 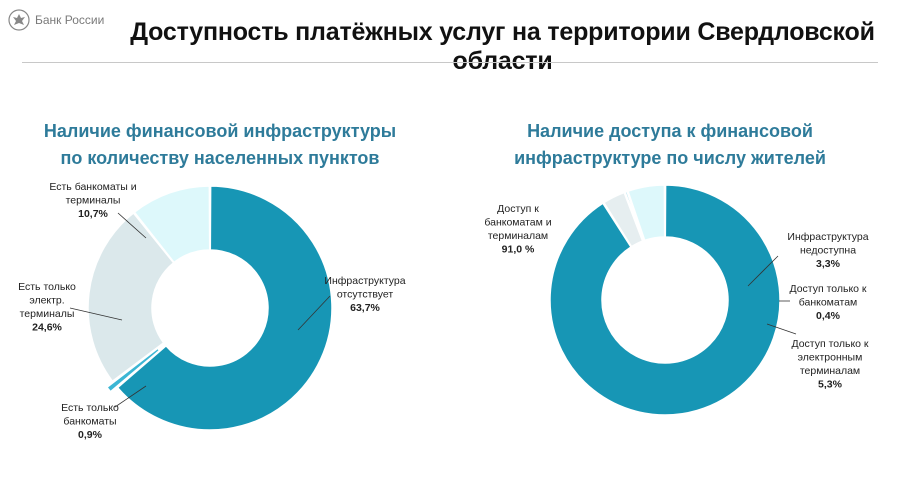 What do you see at coordinates (518, 209) in the screenshot?
I see `slice-label-line: Доступ к` at bounding box center [518, 209].